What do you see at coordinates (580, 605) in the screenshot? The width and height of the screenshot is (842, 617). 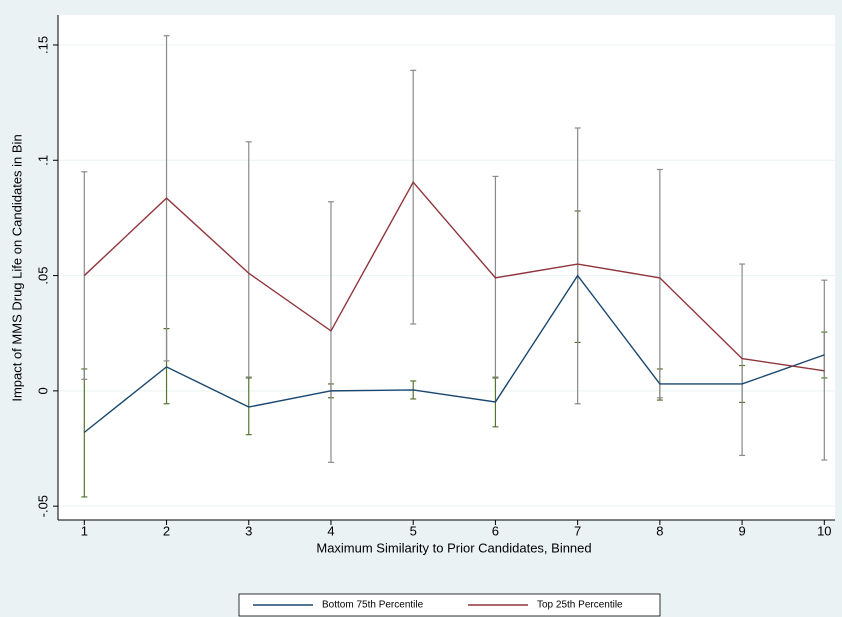 I see `legend-label: Top 25th Percentile` at bounding box center [580, 605].